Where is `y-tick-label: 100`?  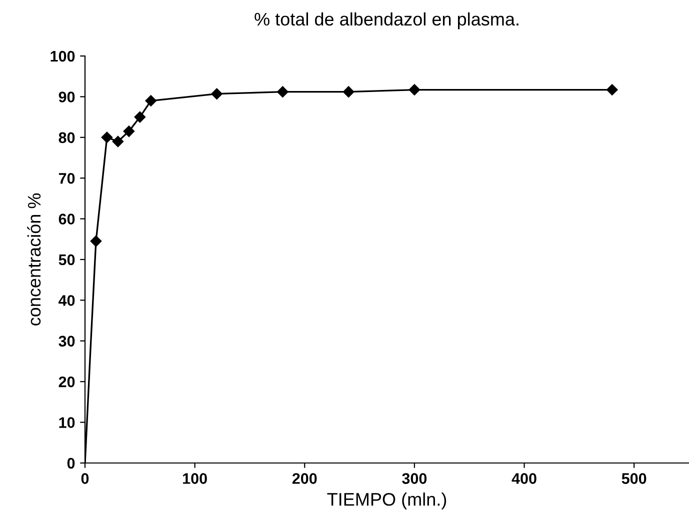 y-tick-label: 100 is located at coordinates (62, 56).